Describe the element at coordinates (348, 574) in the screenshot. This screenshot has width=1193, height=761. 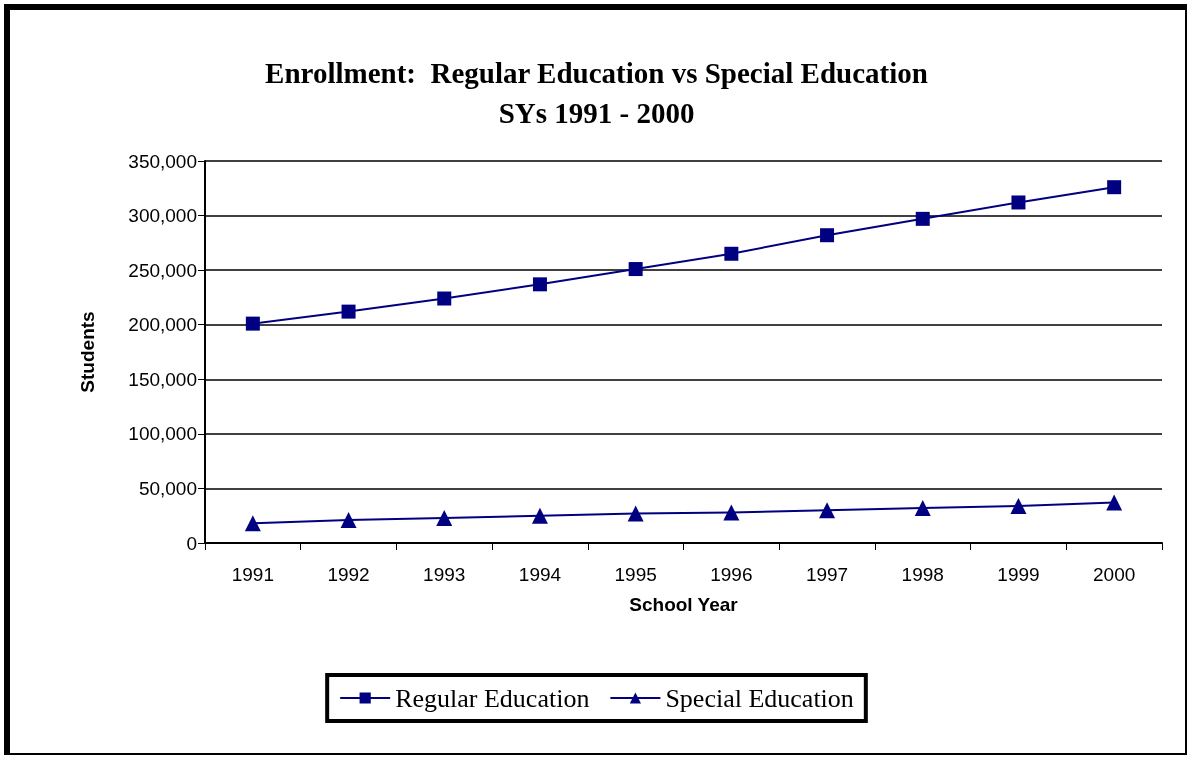
I see `x-tick-label: 1992` at that location.